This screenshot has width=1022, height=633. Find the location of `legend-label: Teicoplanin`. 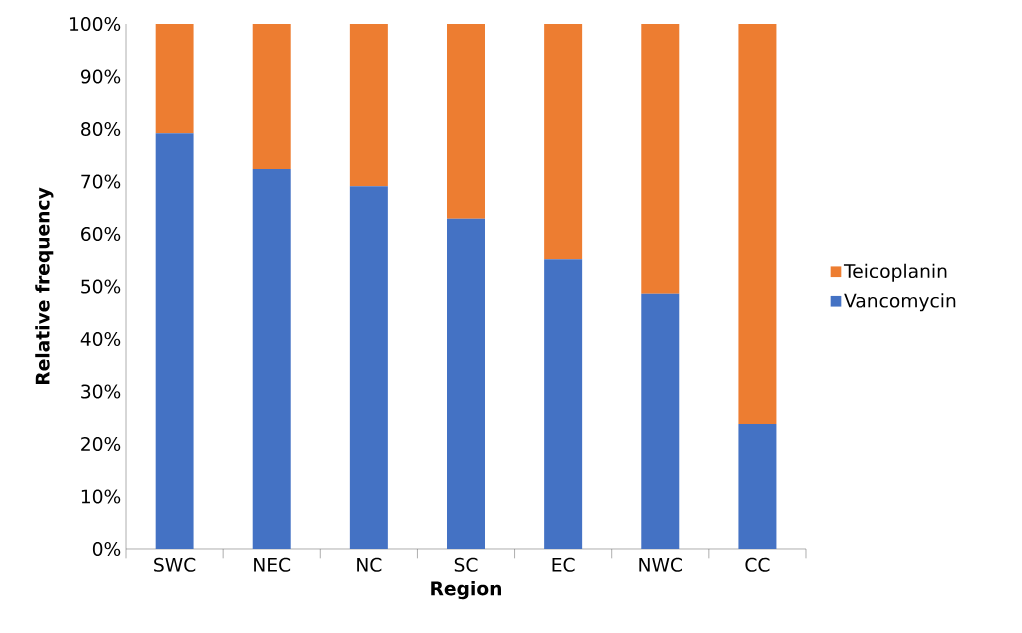

legend-label: Teicoplanin is located at coordinates (895, 272).